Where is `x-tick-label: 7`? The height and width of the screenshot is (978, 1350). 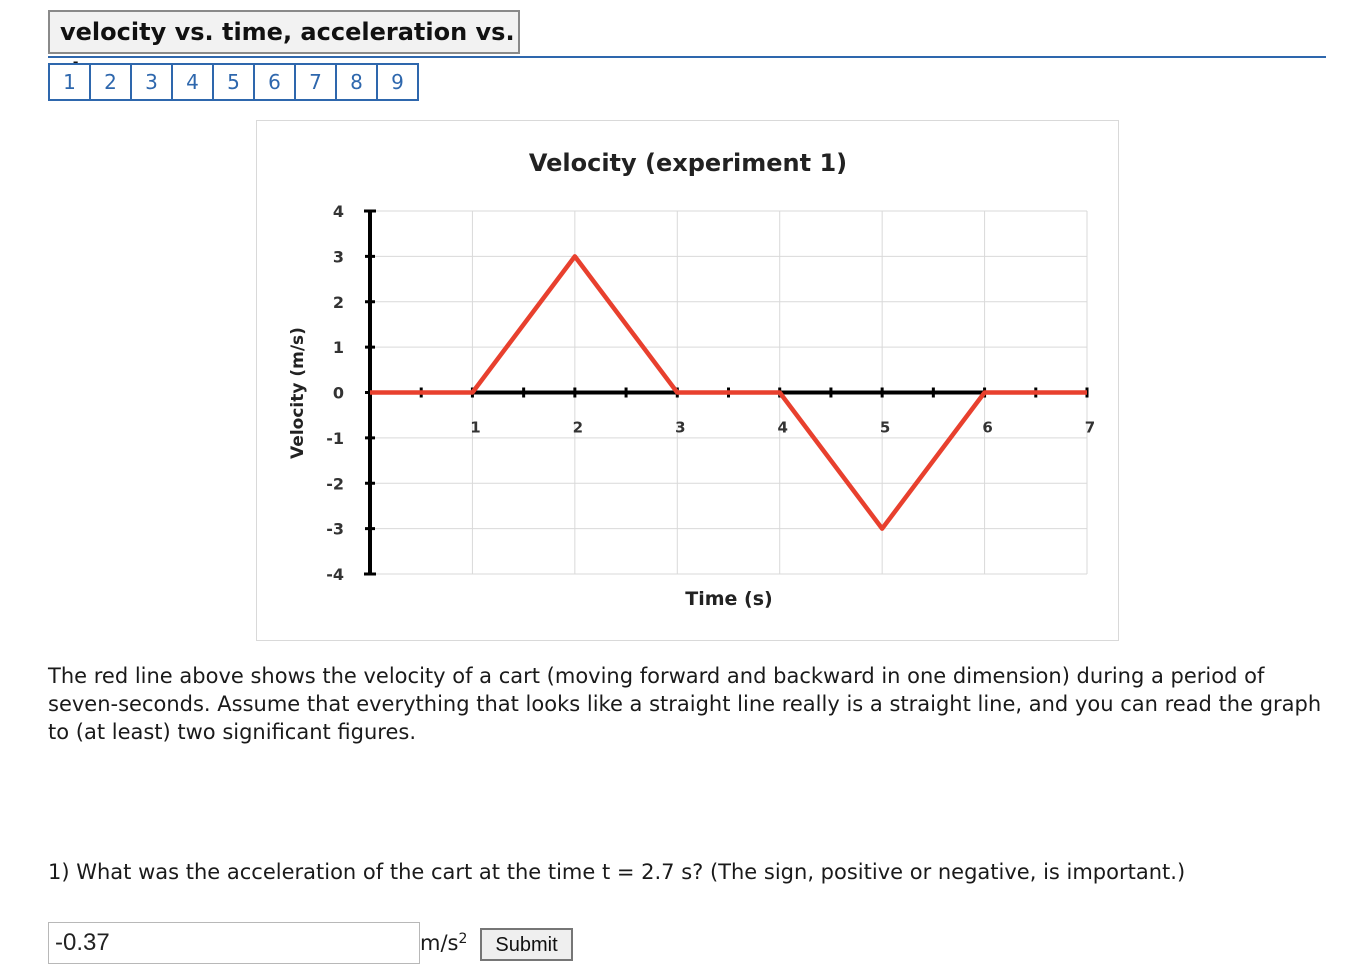 x-tick-label: 7 is located at coordinates (1090, 428).